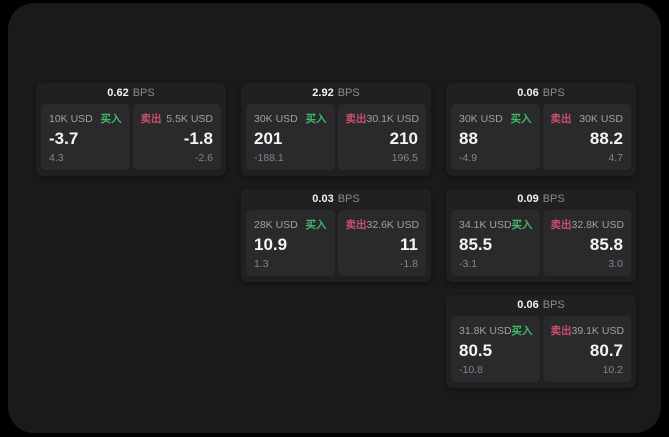 The width and height of the screenshot is (669, 437). I want to click on buy-tile: 28K USD 买入 10.9 1.3, so click(290, 243).